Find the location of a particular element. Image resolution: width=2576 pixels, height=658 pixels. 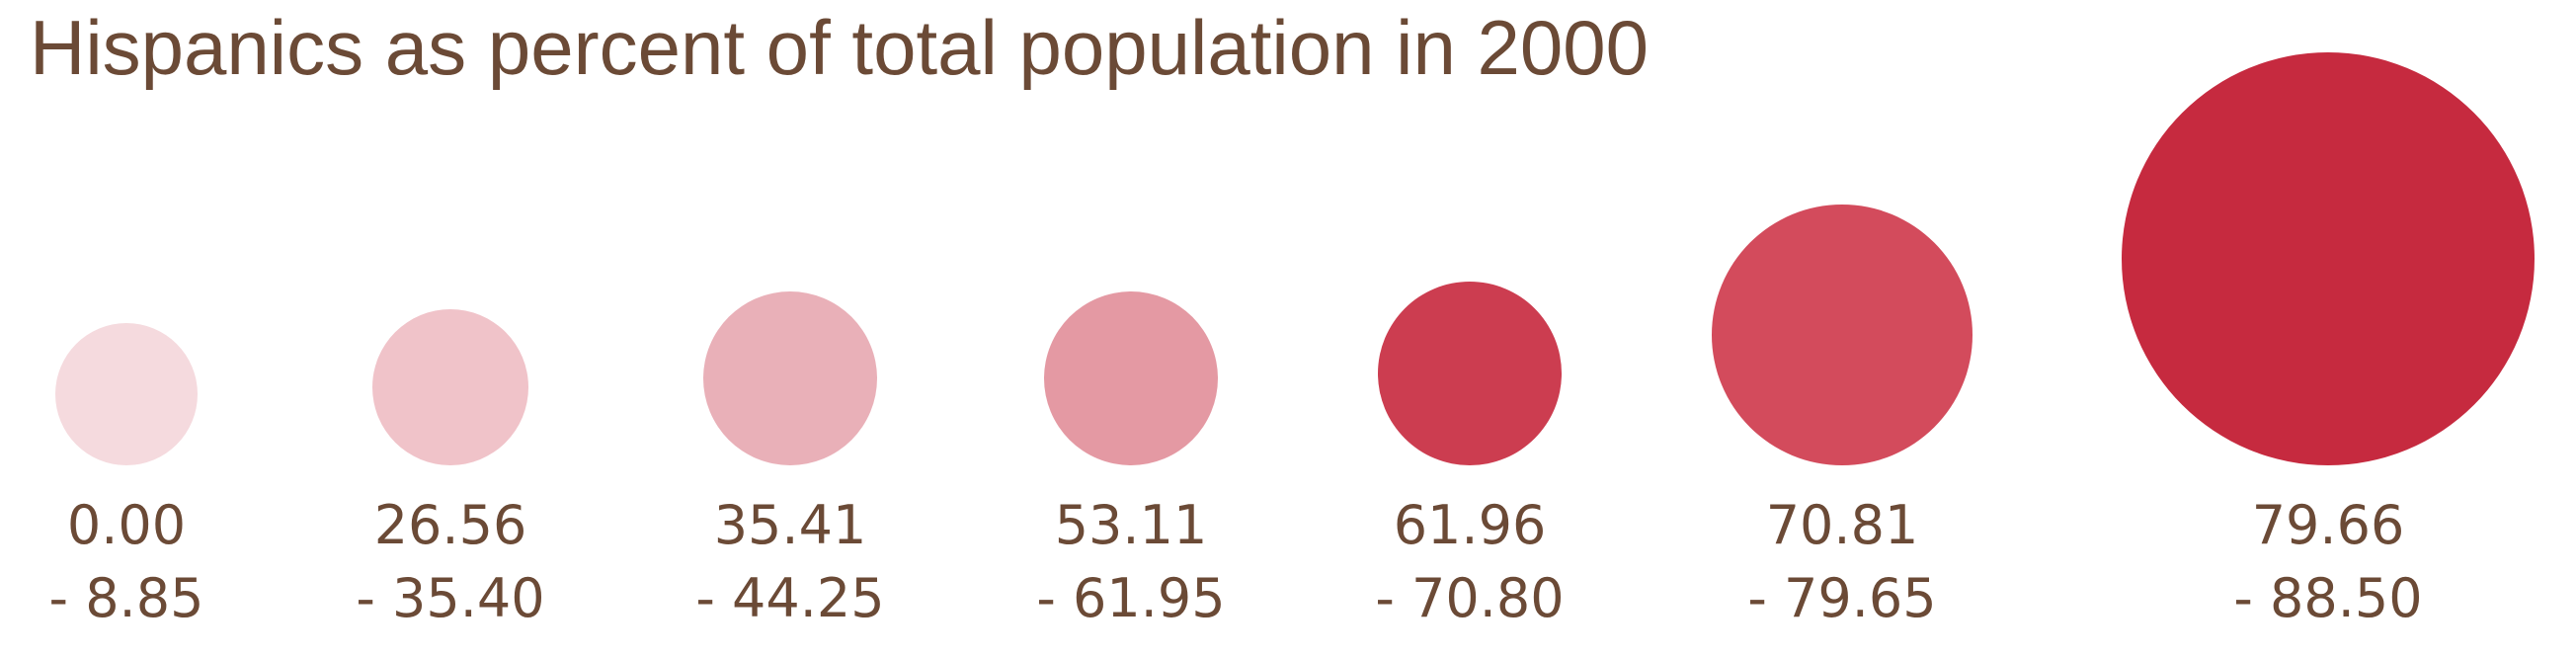

legend-range-to-1: - 8.85 is located at coordinates (126, 598).